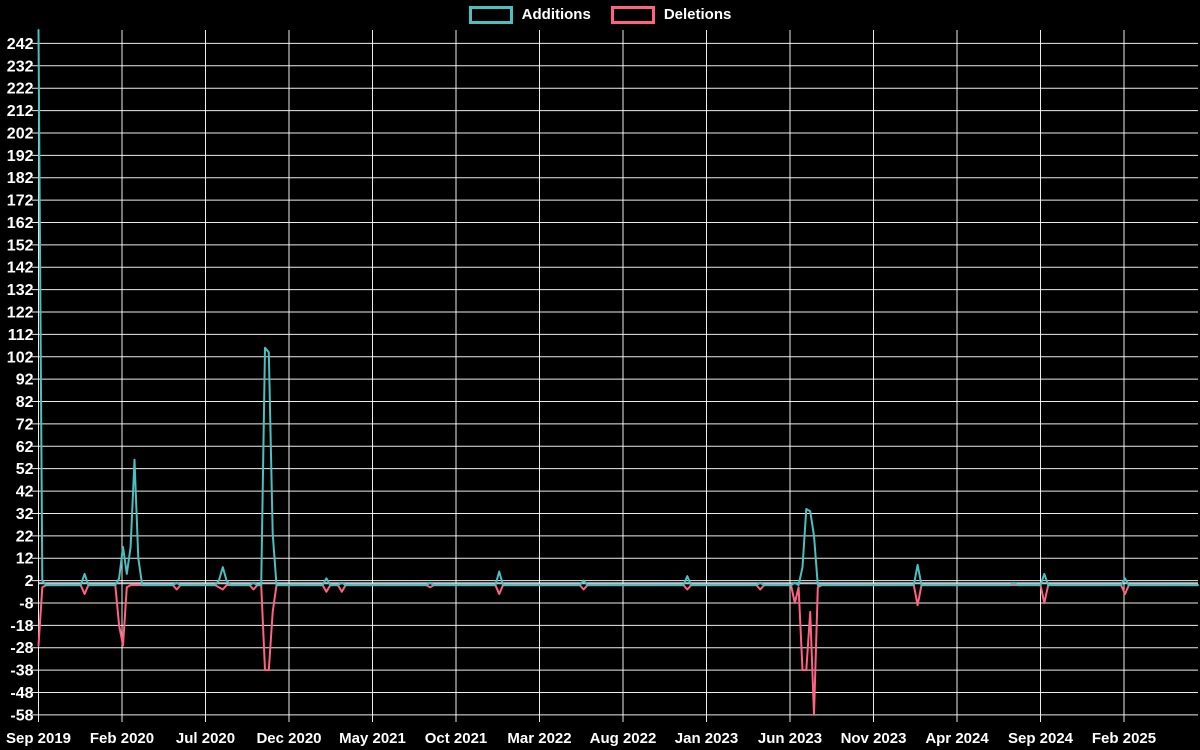 This screenshot has height=750, width=1200. I want to click on y-tick-label: 212, so click(20, 111).